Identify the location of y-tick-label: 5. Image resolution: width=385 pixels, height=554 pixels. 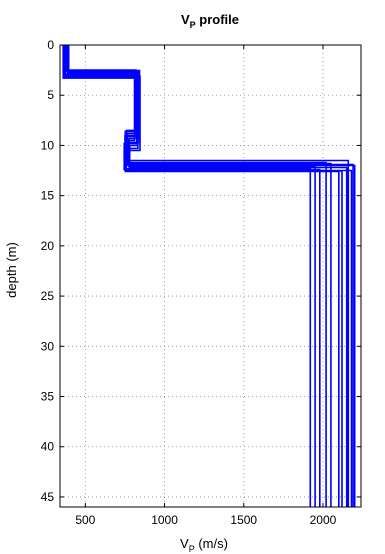
(50, 95).